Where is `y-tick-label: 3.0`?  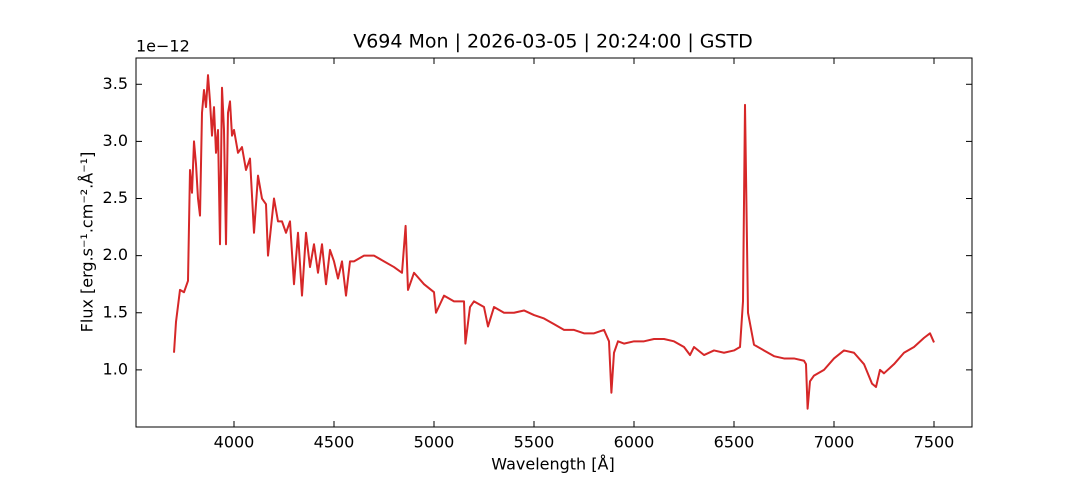
y-tick-label: 3.0 is located at coordinates (115, 140).